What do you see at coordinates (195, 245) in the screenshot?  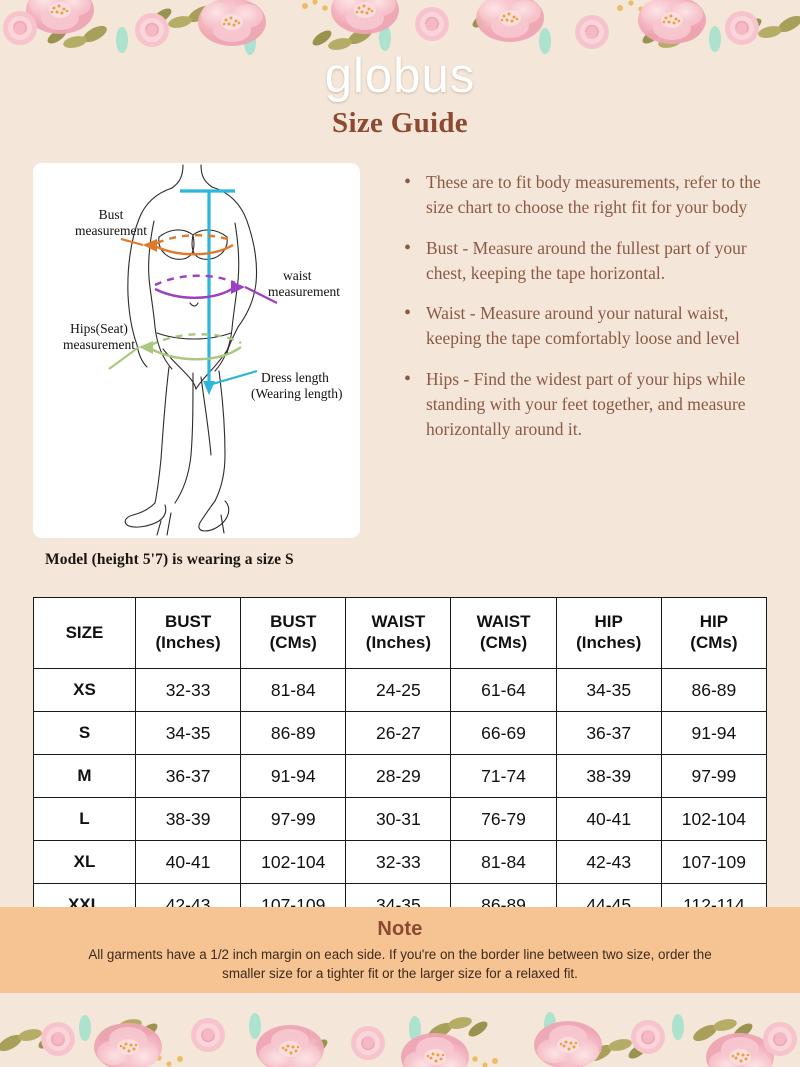 I see `bust-measure-ring` at bounding box center [195, 245].